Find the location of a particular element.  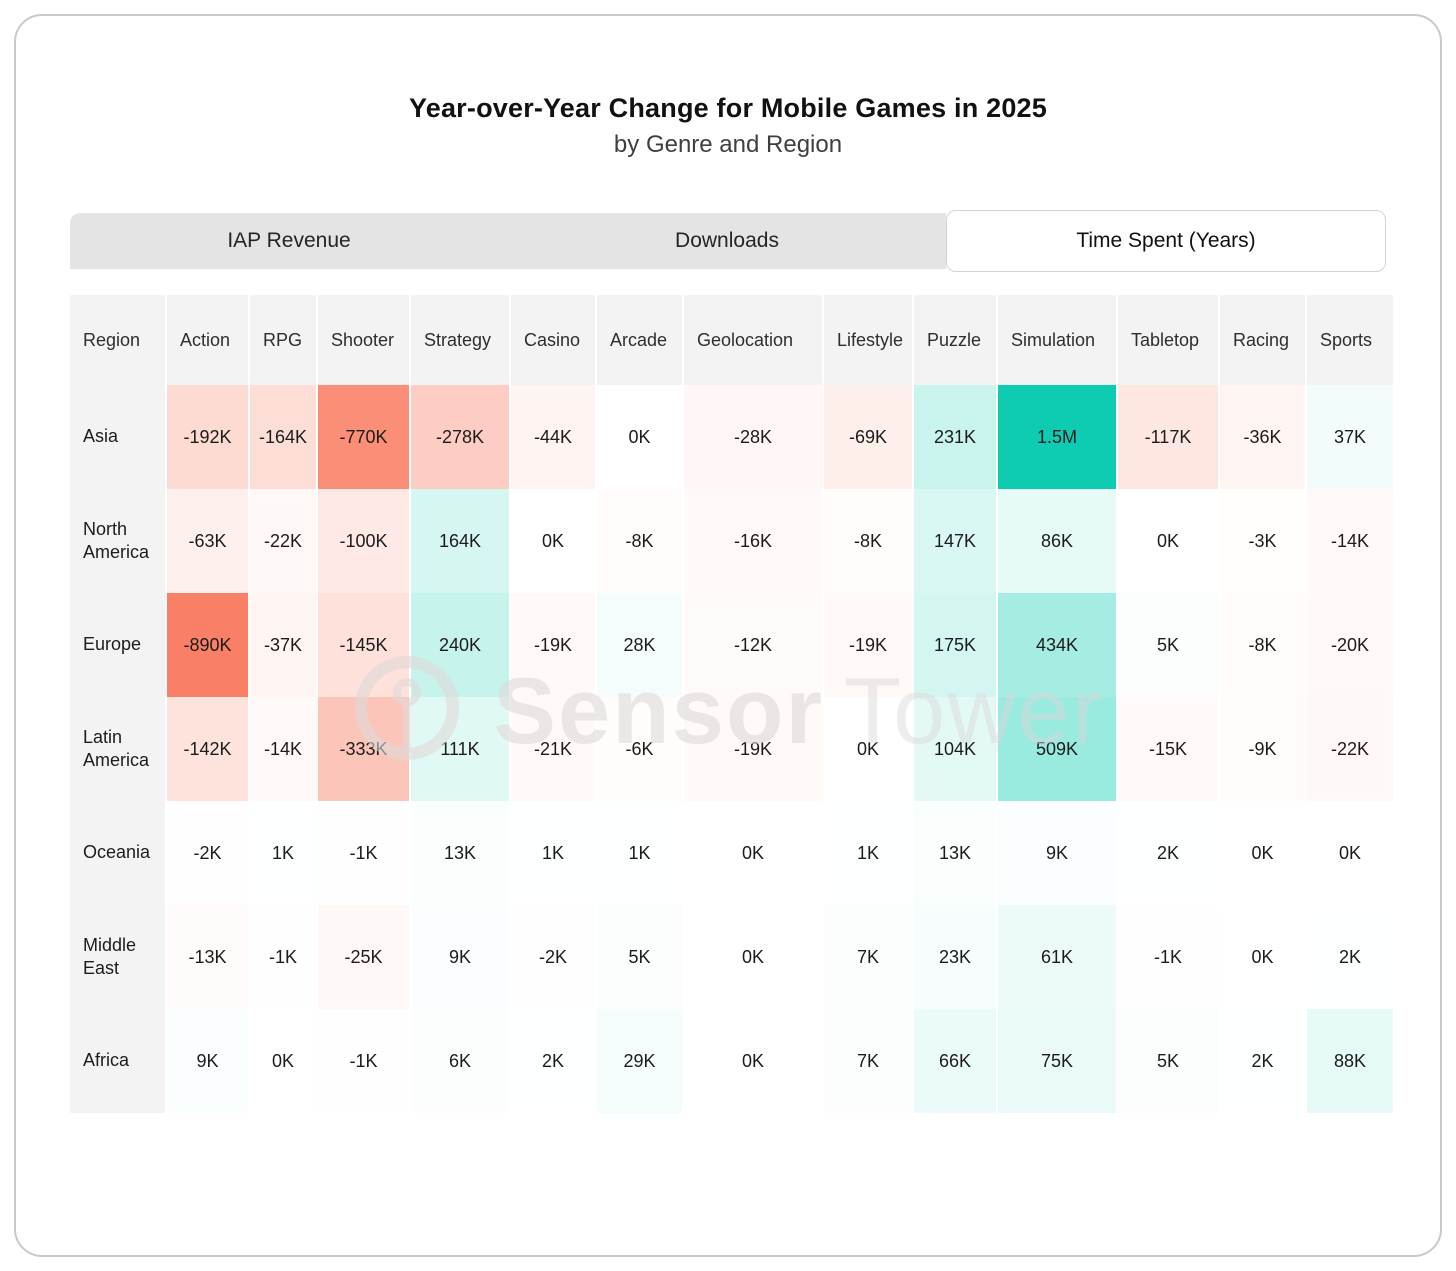

cell-north-america-tabletop: 0K is located at coordinates (1169, 541).